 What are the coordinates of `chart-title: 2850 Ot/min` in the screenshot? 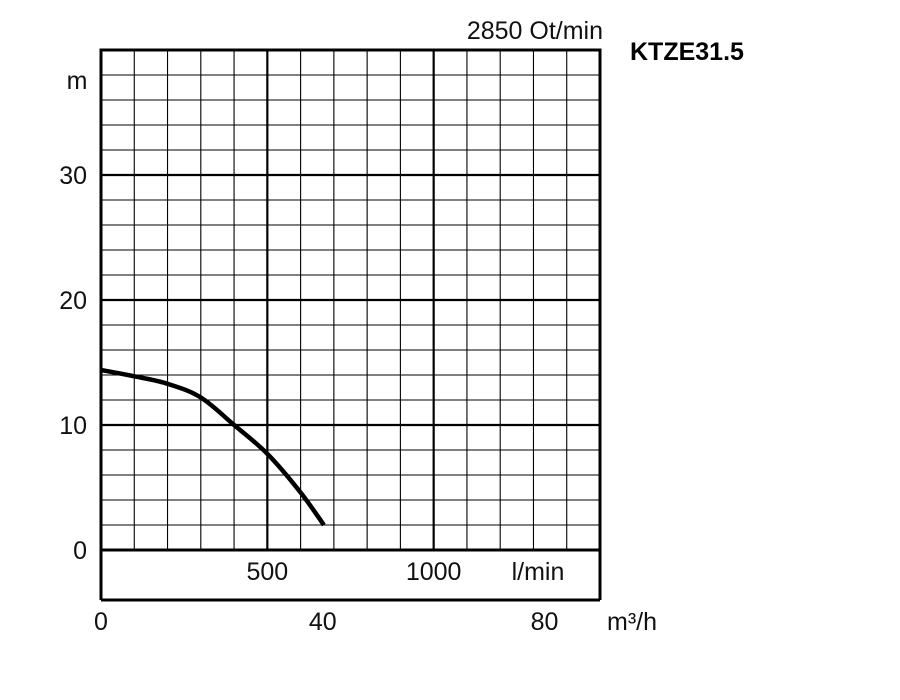 It's located at (535, 31).